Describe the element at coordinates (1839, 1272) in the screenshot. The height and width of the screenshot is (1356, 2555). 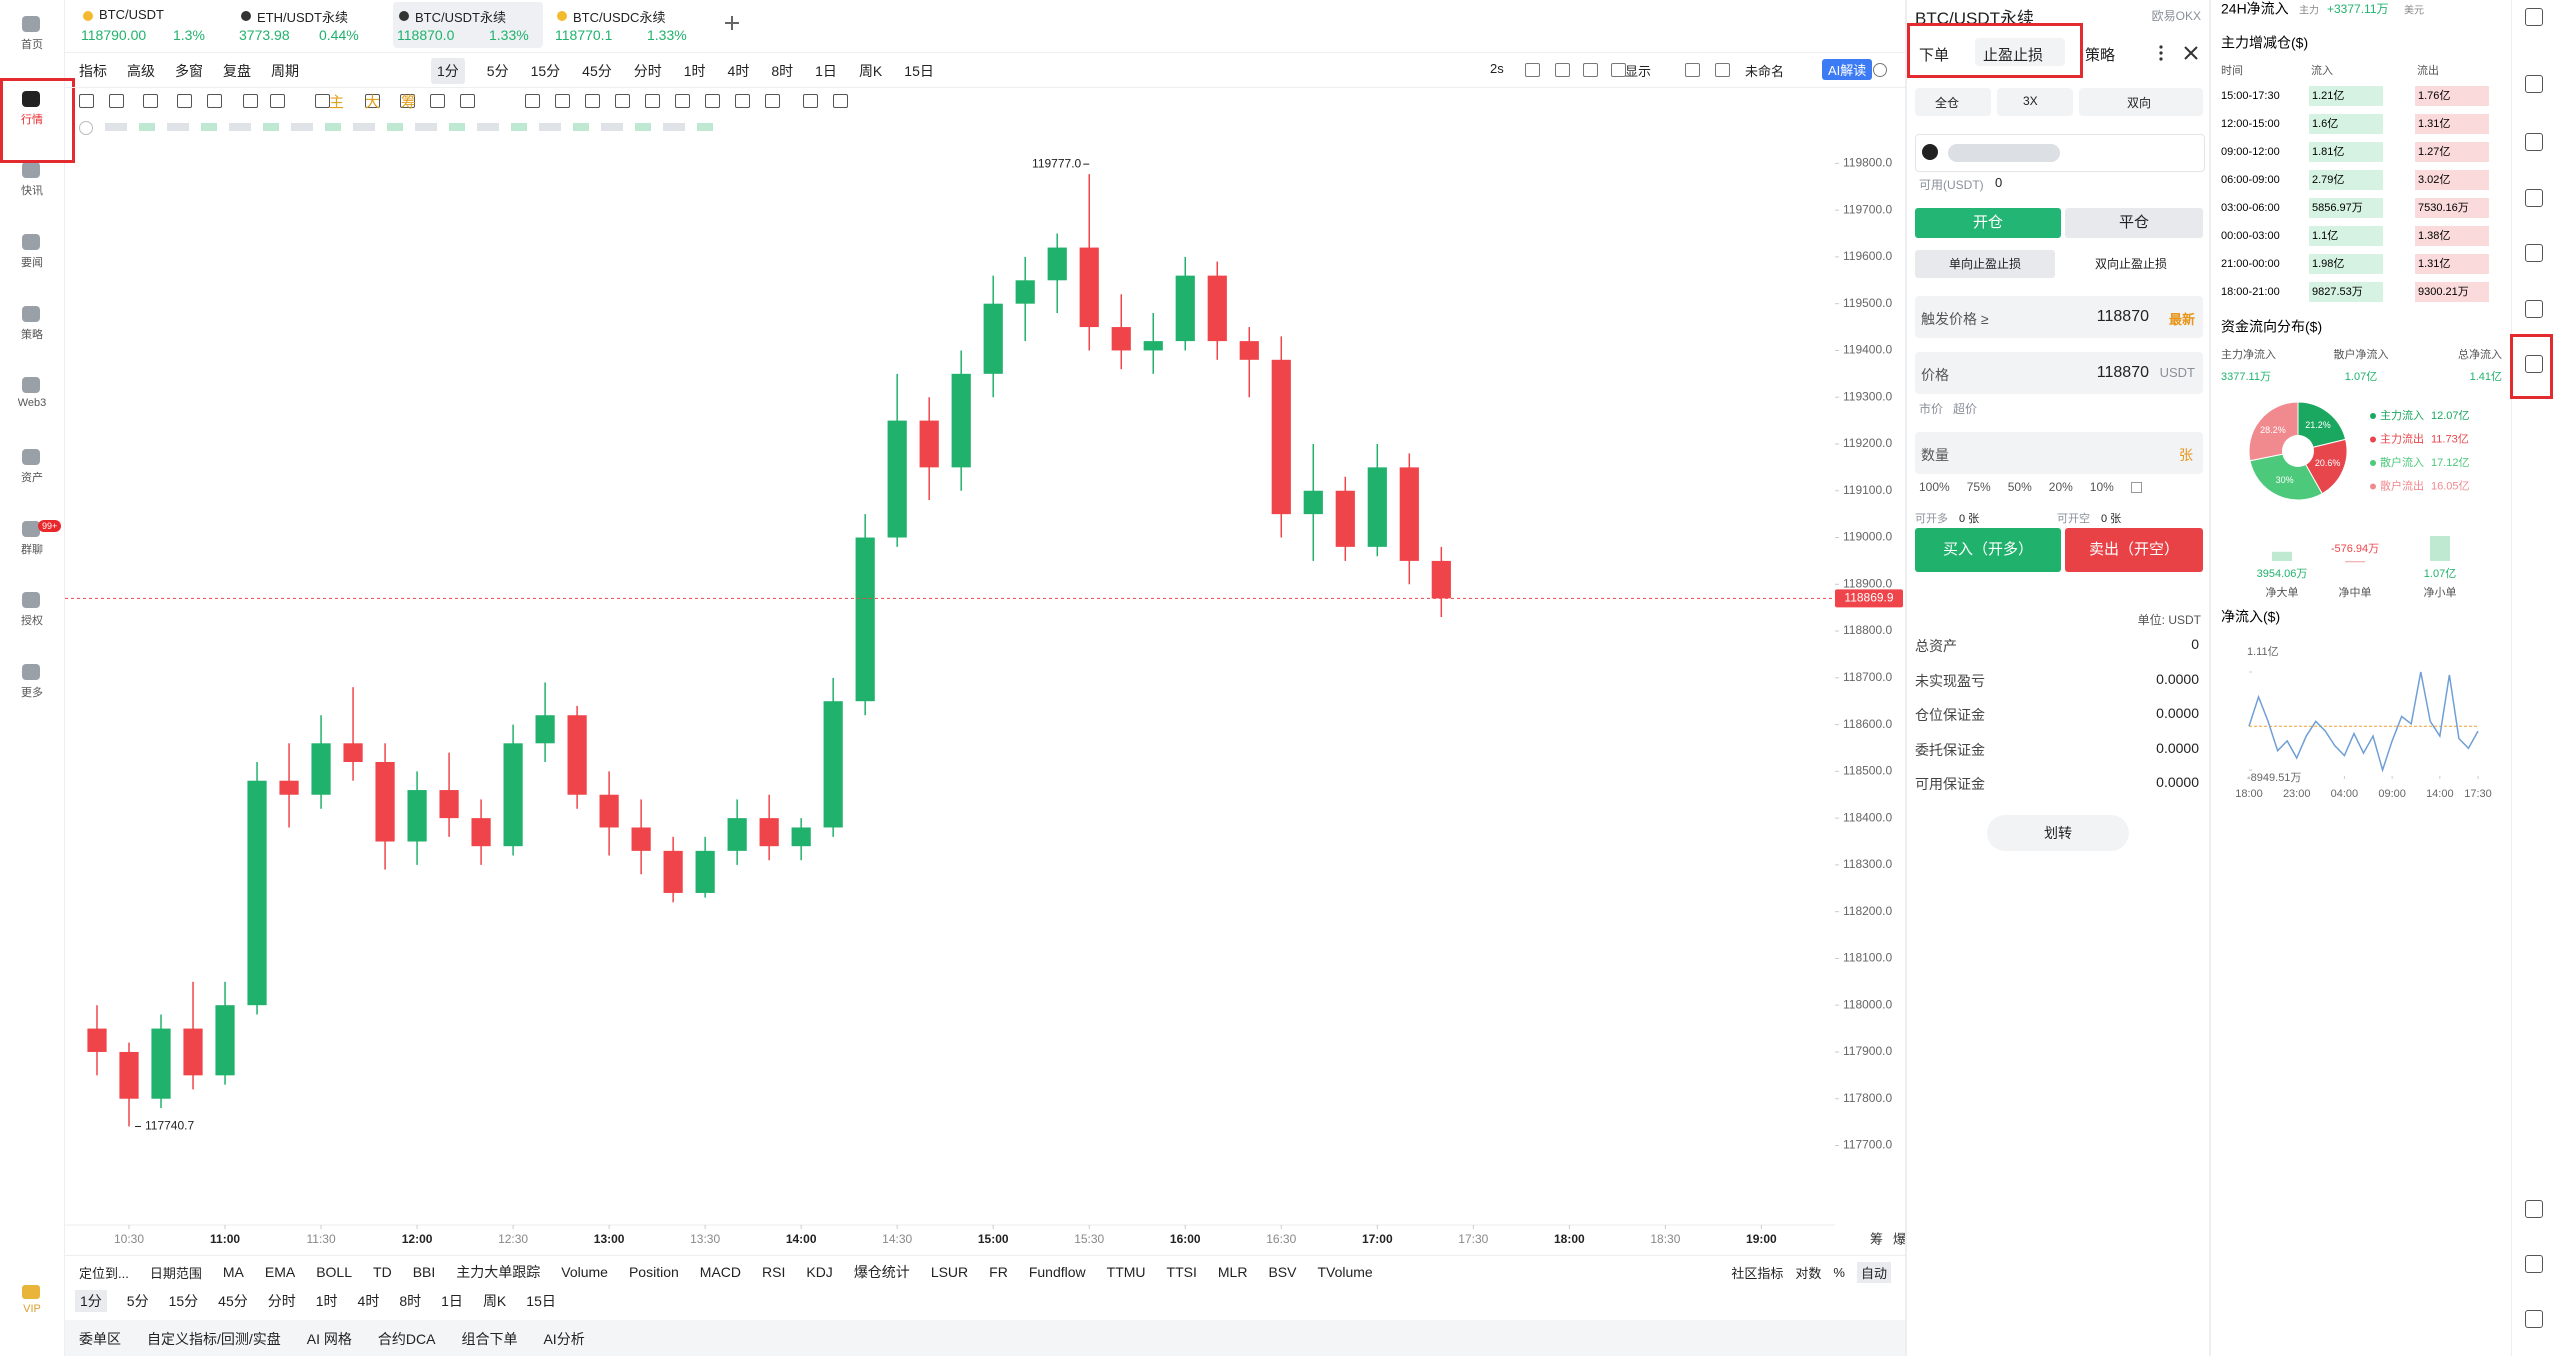
I see `option: %` at that location.